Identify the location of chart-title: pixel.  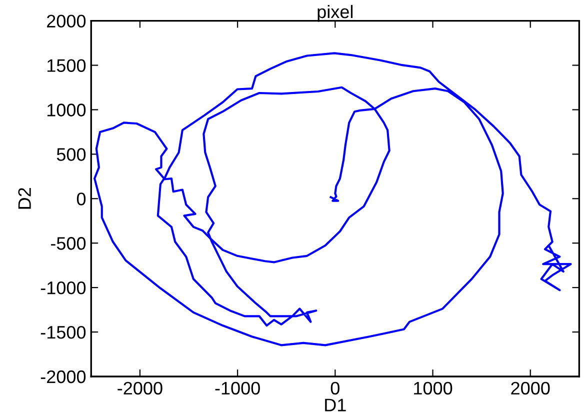
(335, 13).